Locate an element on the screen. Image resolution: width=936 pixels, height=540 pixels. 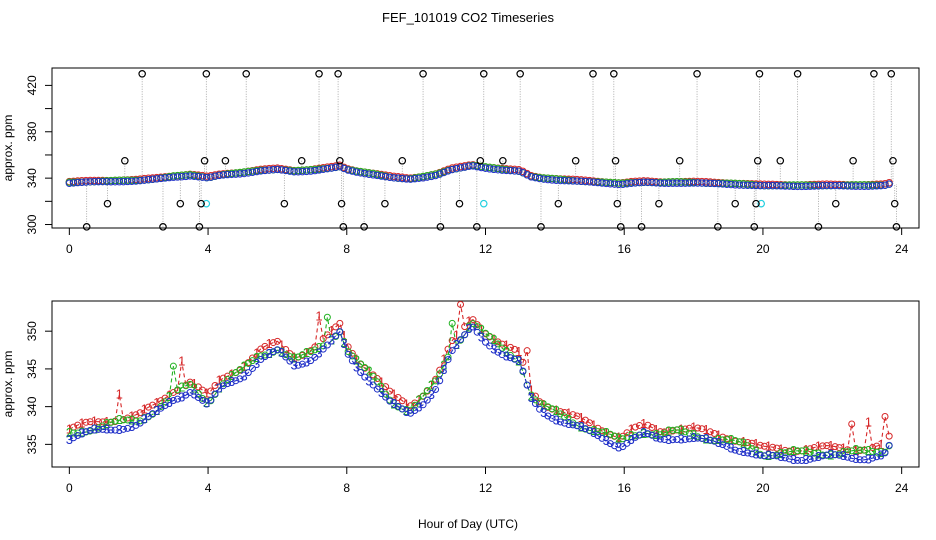
cyan-point is located at coordinates (206, 203).